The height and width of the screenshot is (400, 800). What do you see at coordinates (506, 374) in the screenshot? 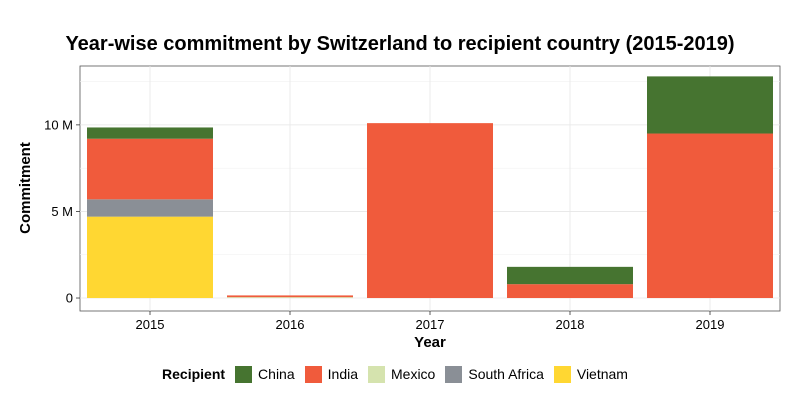
I see `legend-label: South Africa` at bounding box center [506, 374].